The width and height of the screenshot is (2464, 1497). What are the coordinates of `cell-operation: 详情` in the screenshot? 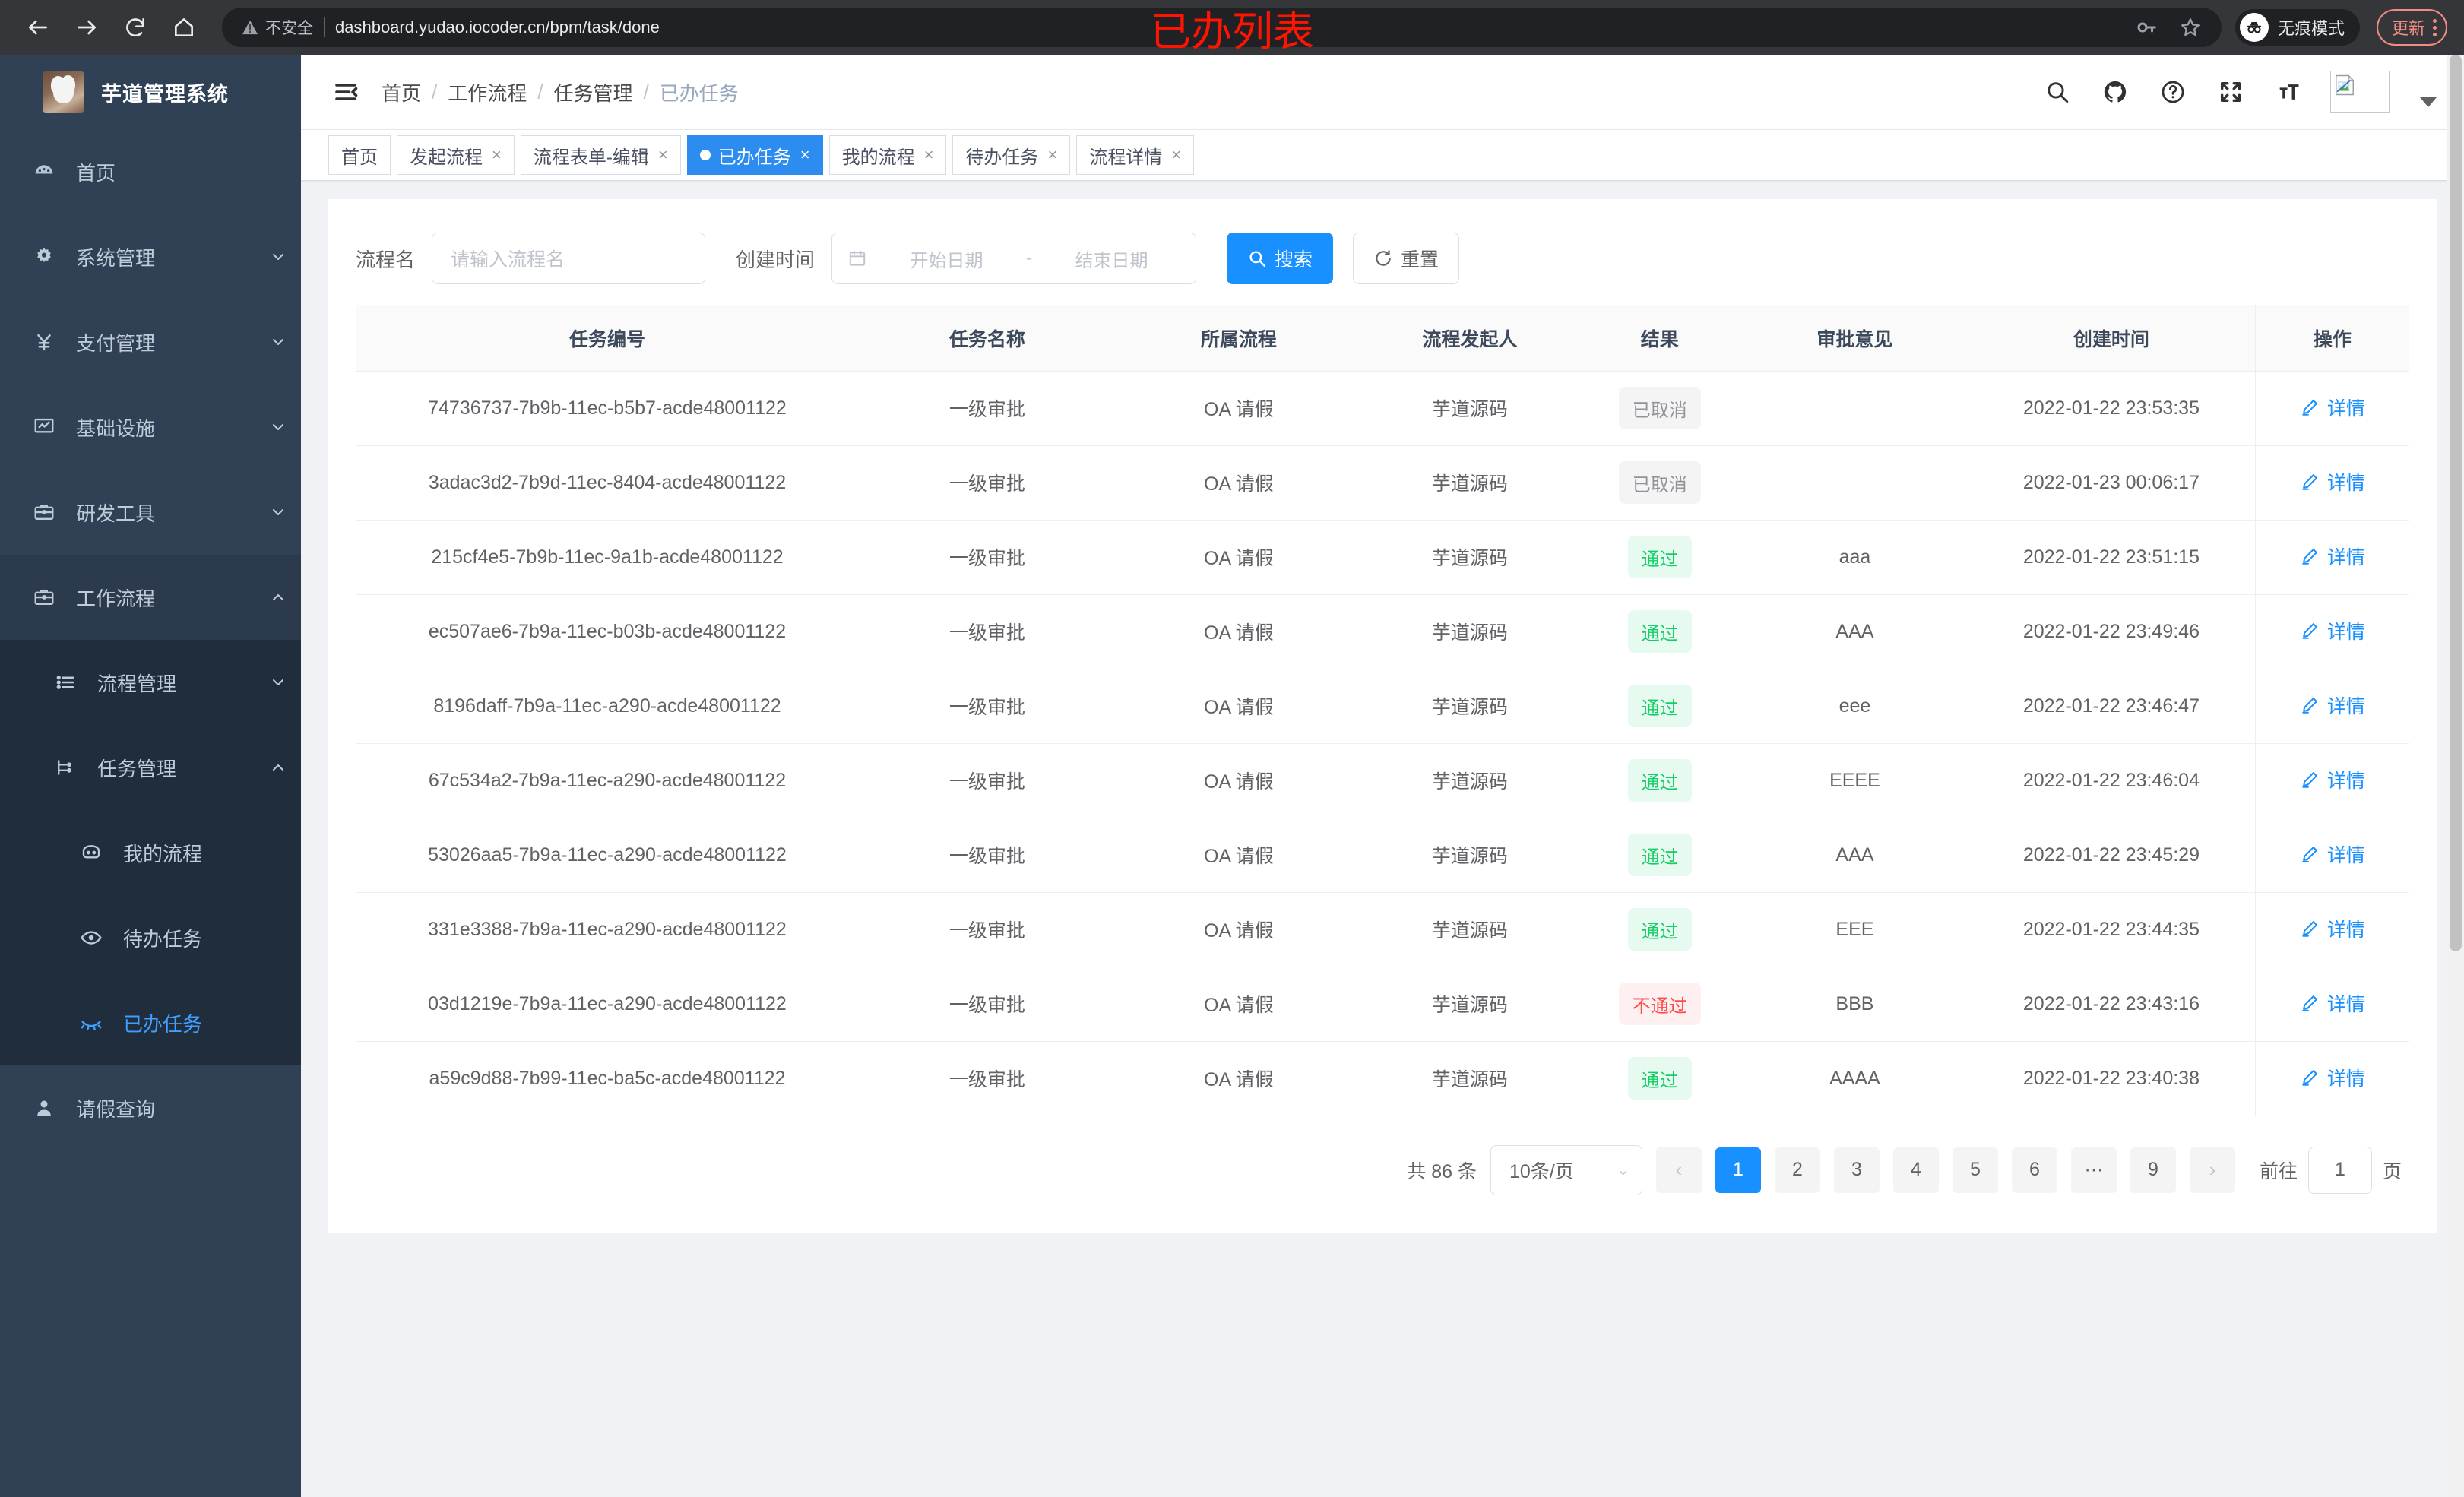 It's located at (2331, 408).